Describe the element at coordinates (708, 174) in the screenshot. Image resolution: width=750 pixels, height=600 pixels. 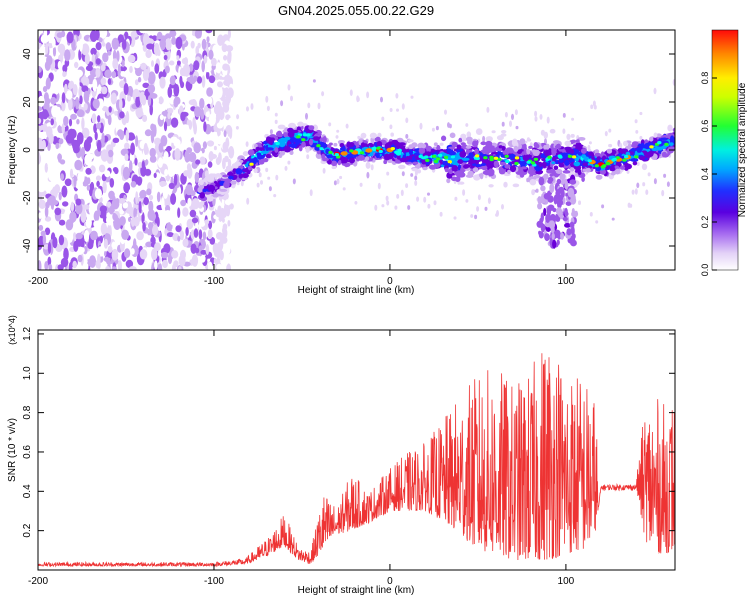
I see `colorbar-ticks: 0.0 0.2 0.4 0.6 0.8` at that location.